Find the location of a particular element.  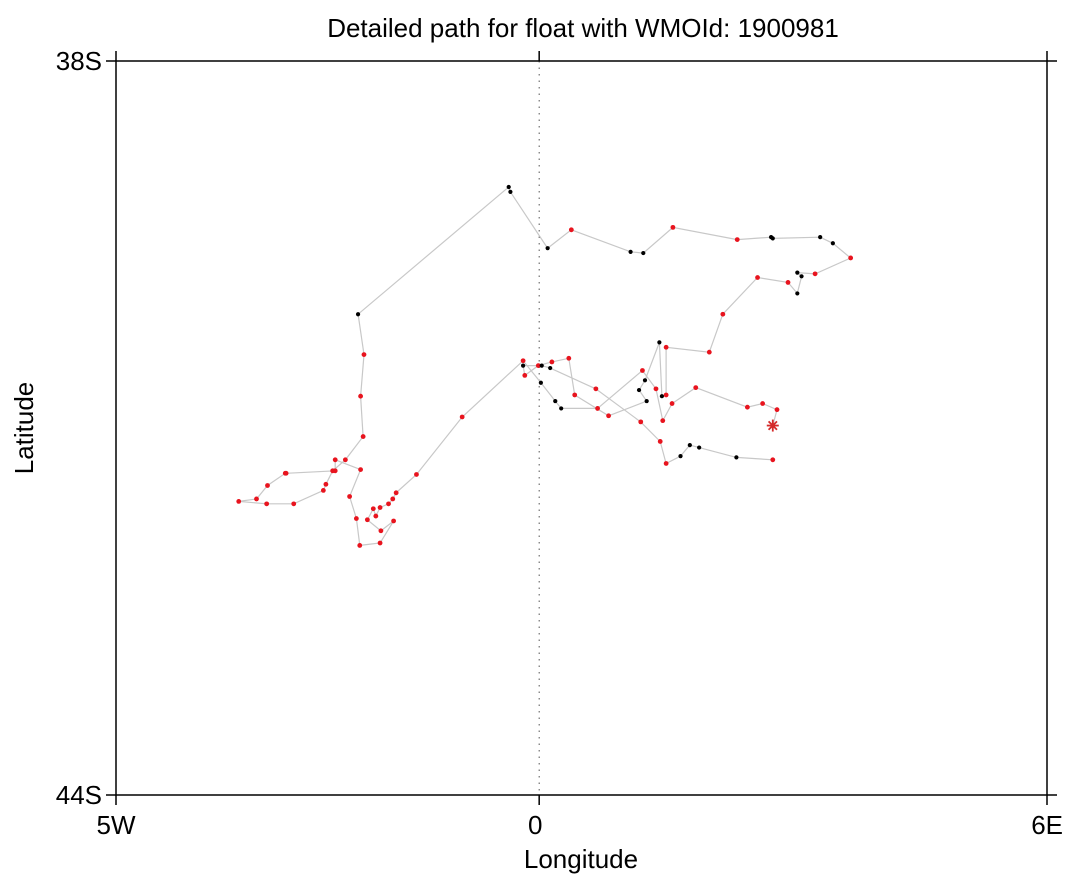

start-asterisk-mark is located at coordinates (772, 425).